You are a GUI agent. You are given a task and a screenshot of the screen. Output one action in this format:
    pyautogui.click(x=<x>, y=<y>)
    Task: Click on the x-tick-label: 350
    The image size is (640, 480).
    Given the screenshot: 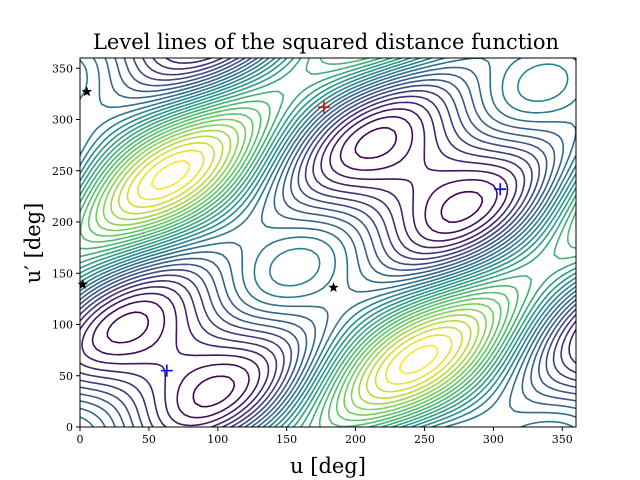 What is the action you would take?
    pyautogui.click(x=562, y=439)
    